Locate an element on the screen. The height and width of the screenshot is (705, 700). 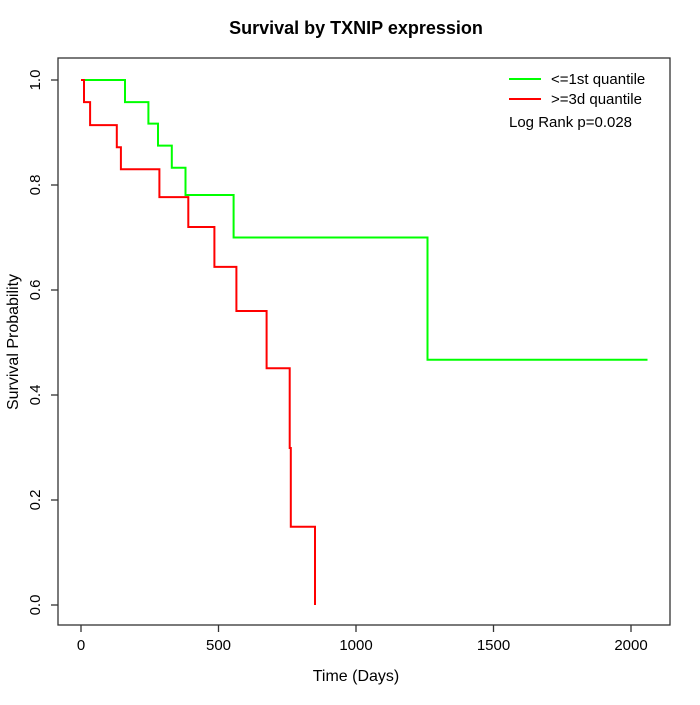
y-axis-tick-label: 0.6 is located at coordinates (35, 290).